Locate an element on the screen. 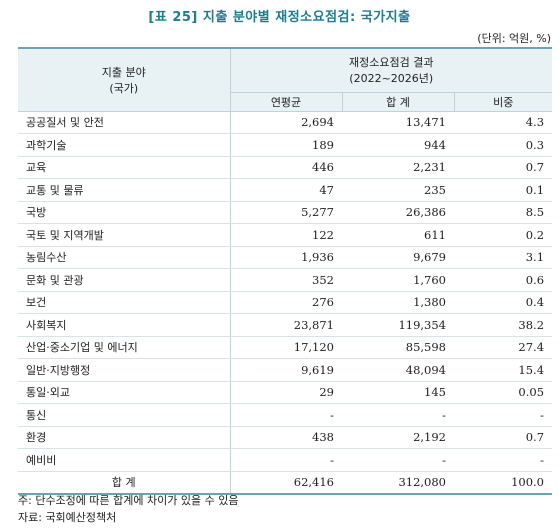  cell-sum: 13,471 is located at coordinates (398, 122).